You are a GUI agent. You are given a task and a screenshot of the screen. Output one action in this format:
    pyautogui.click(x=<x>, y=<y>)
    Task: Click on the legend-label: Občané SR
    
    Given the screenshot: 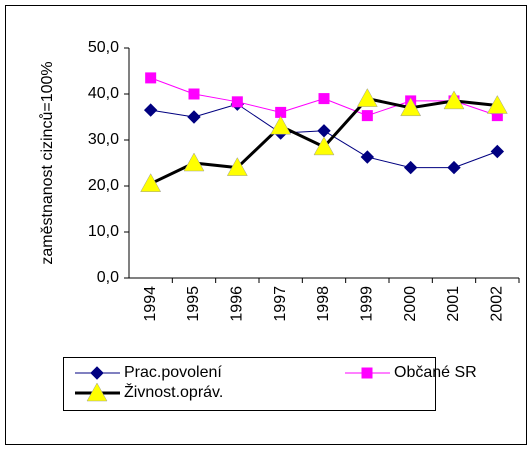 What is the action you would take?
    pyautogui.click(x=435, y=372)
    